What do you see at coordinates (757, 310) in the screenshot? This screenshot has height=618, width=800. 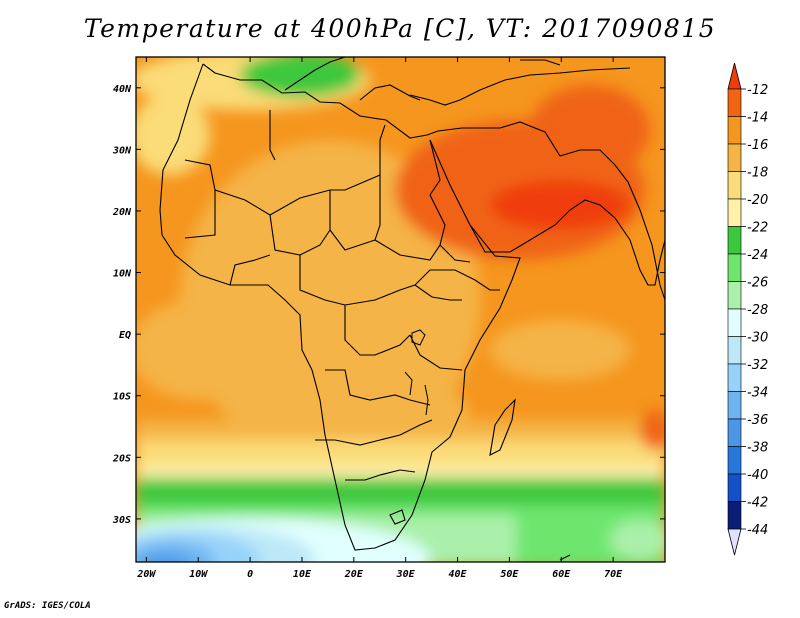 I see `colorbar-label: -28` at bounding box center [757, 310].